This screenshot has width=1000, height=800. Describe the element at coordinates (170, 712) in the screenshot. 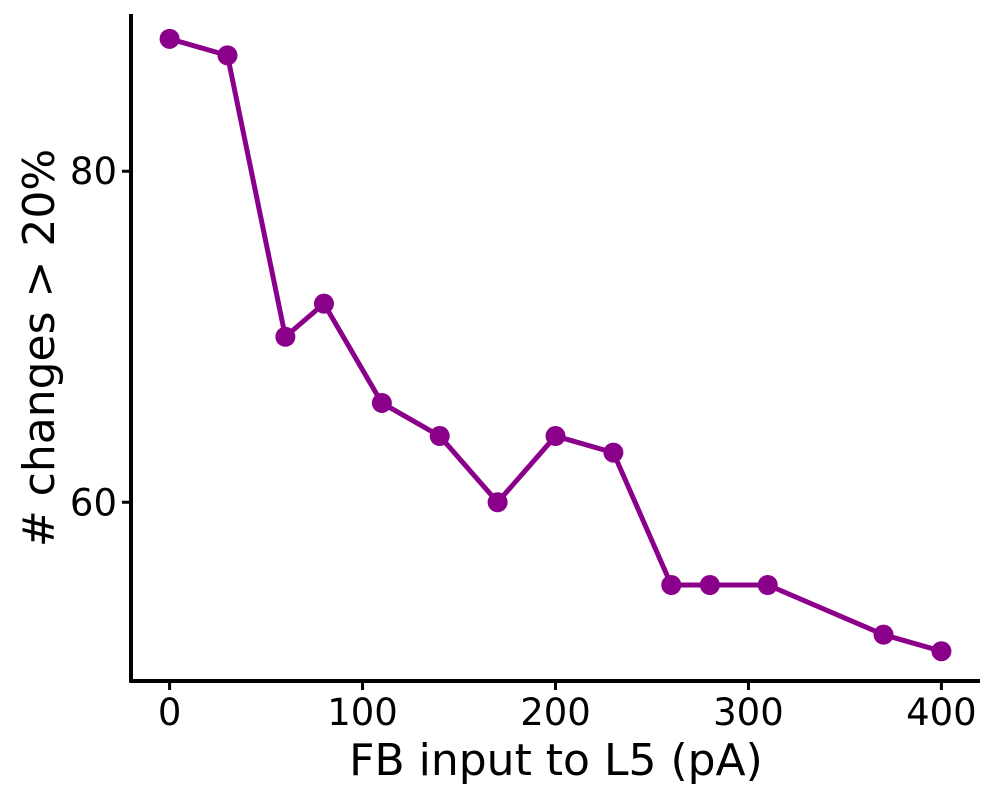

I see `x-tick-label: 0` at that location.